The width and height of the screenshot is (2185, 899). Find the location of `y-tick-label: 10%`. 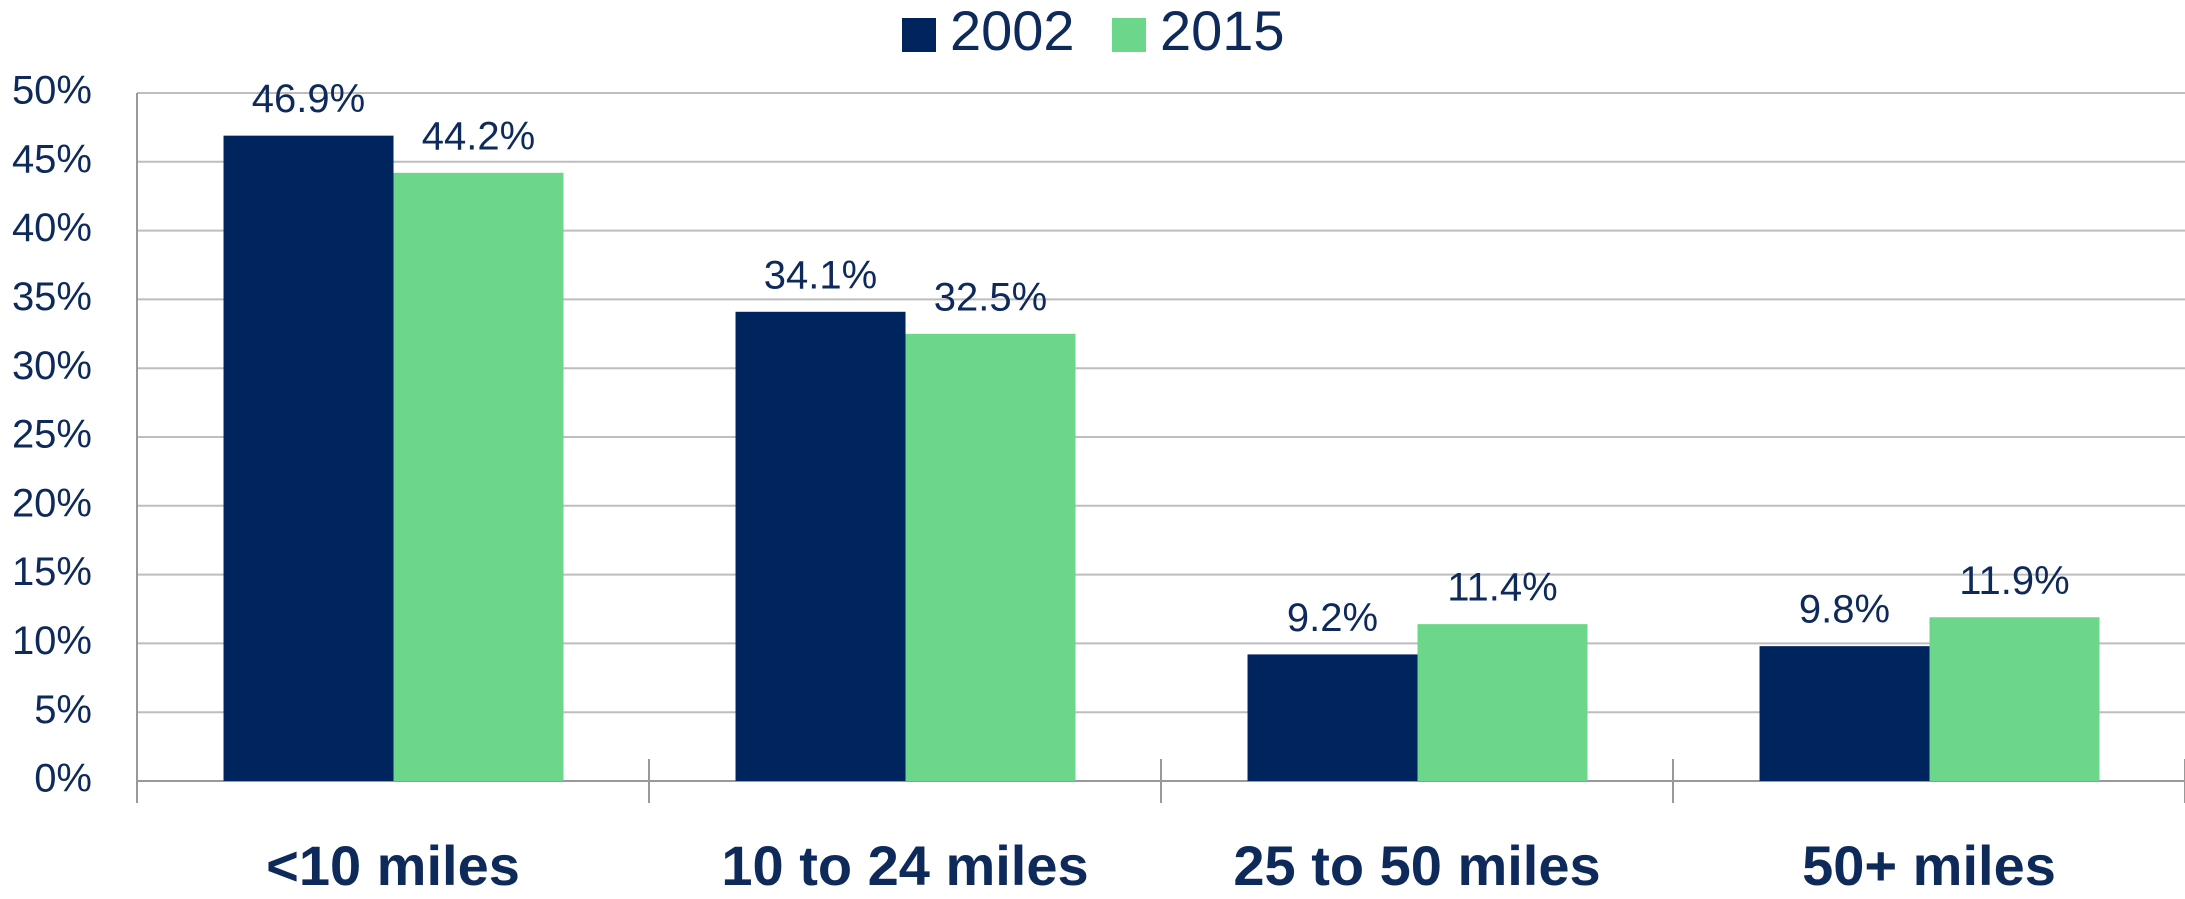

y-tick-label: 10% is located at coordinates (52, 641).